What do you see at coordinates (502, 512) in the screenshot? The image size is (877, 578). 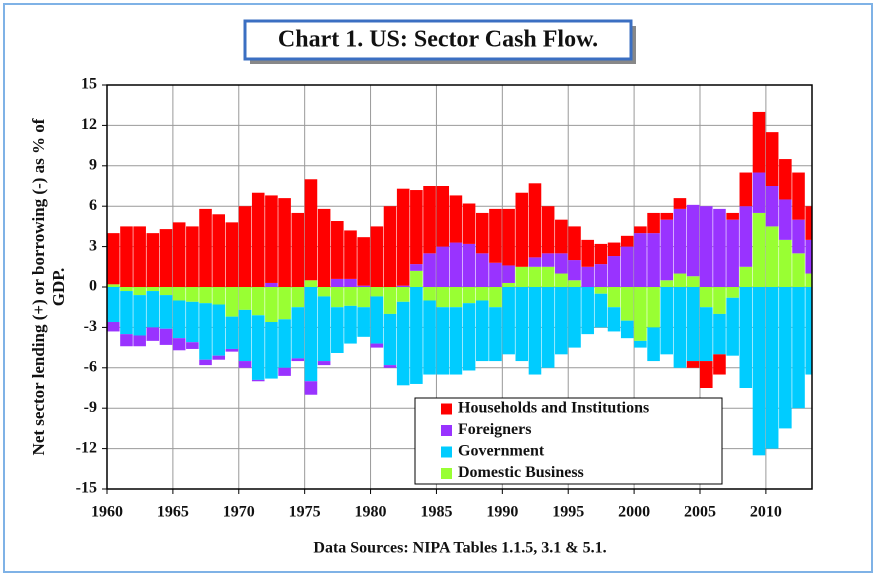 I see `x-tick-label: 1990` at bounding box center [502, 512].